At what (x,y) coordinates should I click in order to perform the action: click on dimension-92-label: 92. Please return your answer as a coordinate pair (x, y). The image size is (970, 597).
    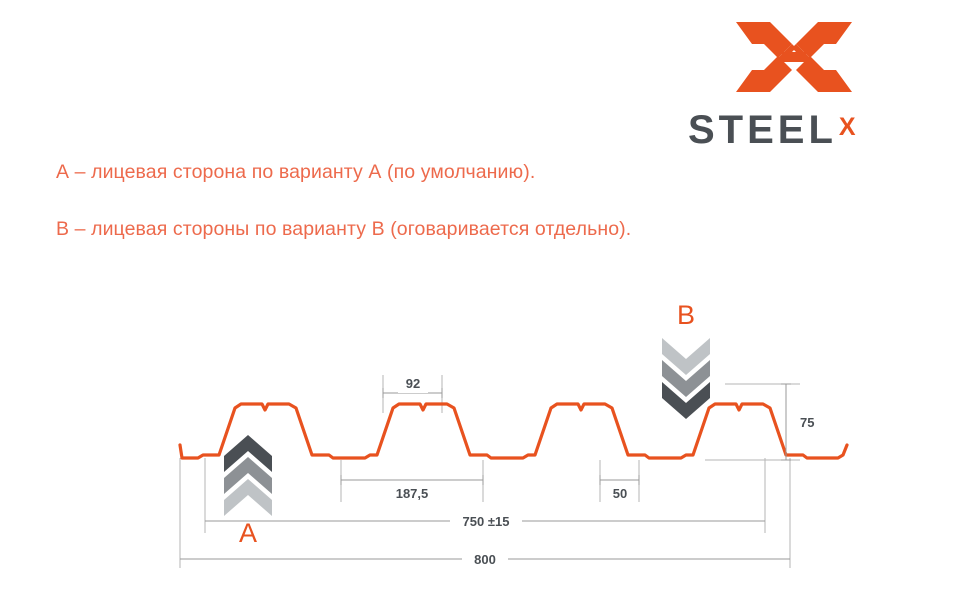
    Looking at the image, I should click on (413, 383).